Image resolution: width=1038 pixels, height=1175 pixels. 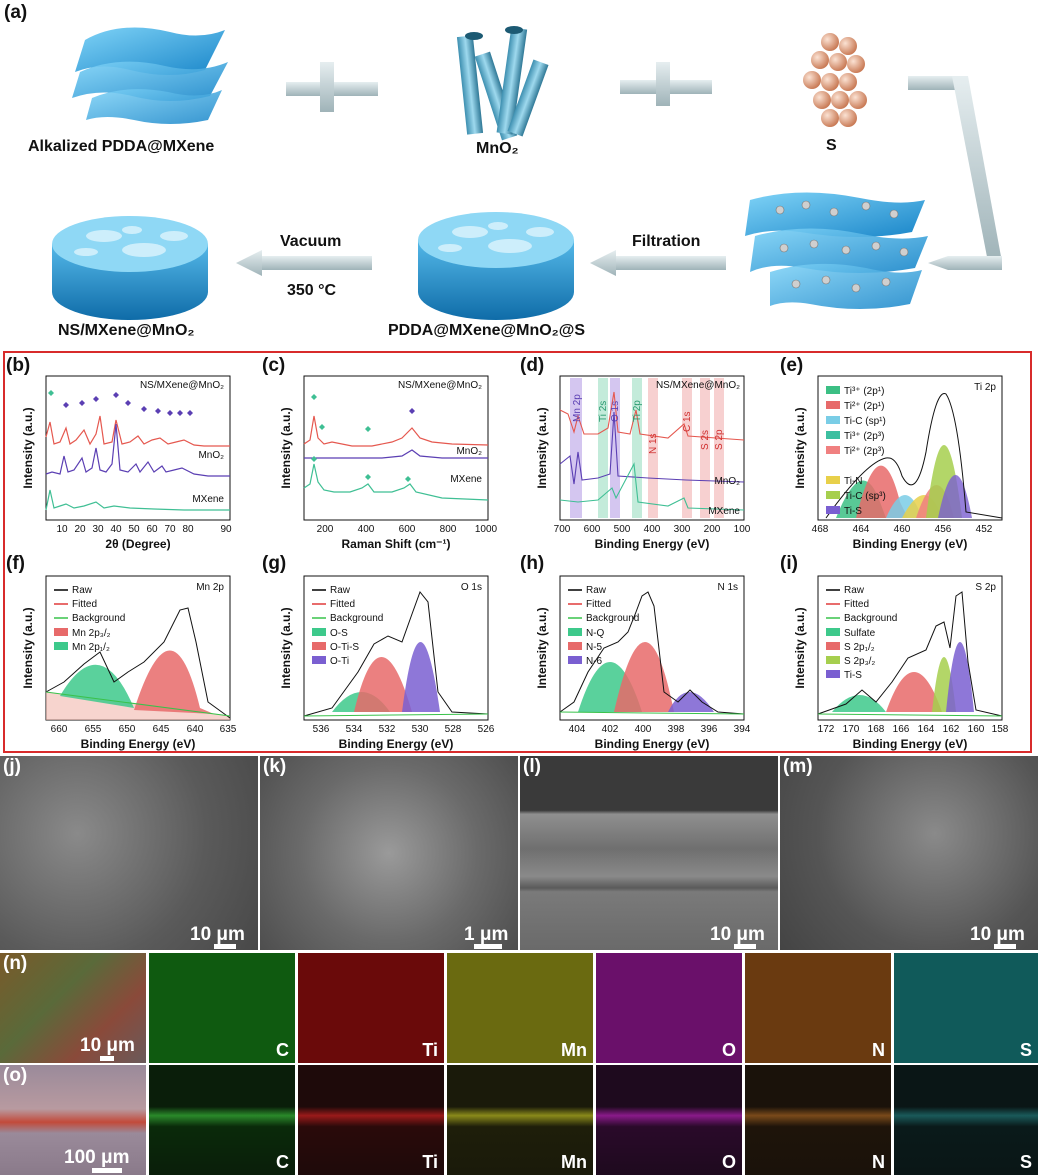 I want to click on chart-i-frame, so click(x=910, y=648).